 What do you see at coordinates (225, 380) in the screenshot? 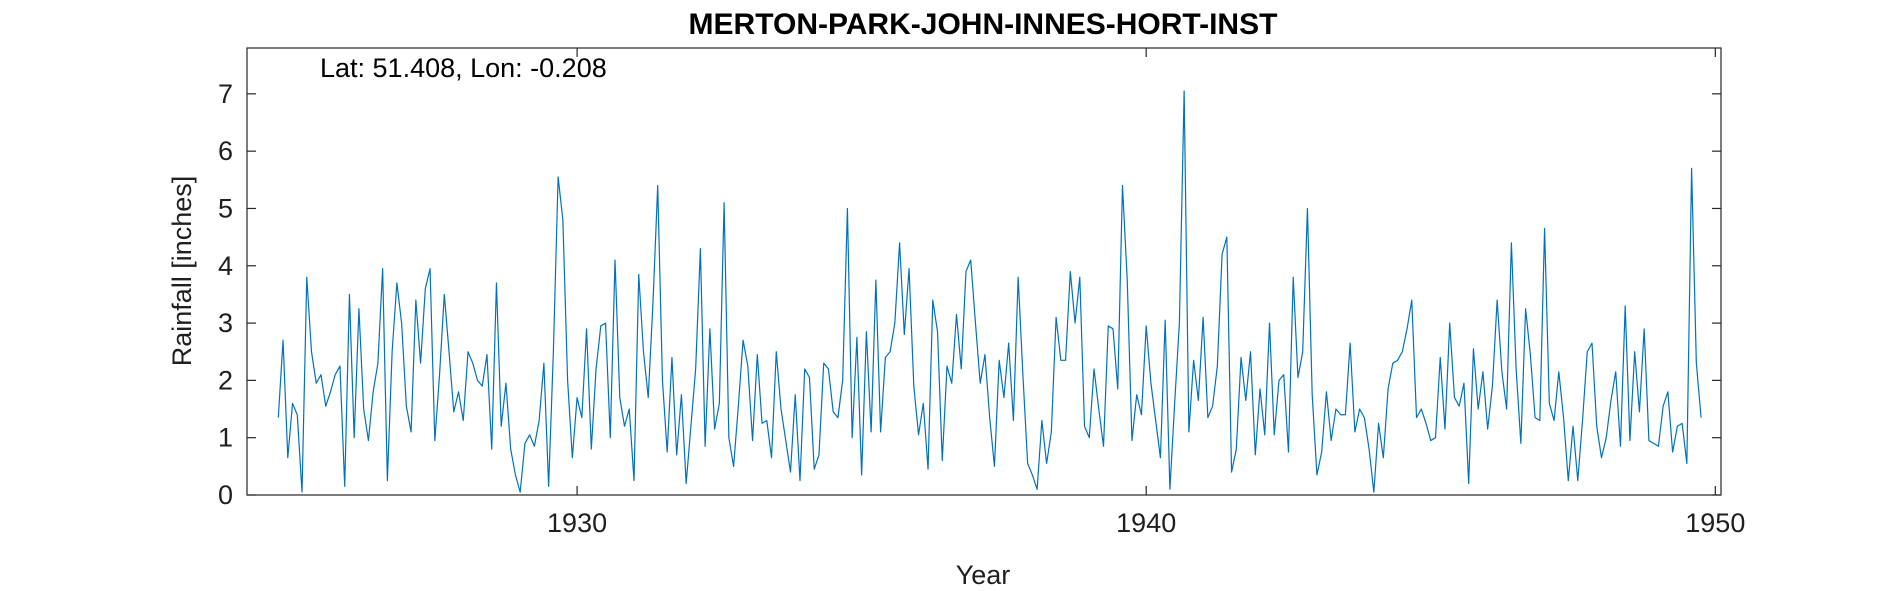
I see `y-tick-label: 2` at bounding box center [225, 380].